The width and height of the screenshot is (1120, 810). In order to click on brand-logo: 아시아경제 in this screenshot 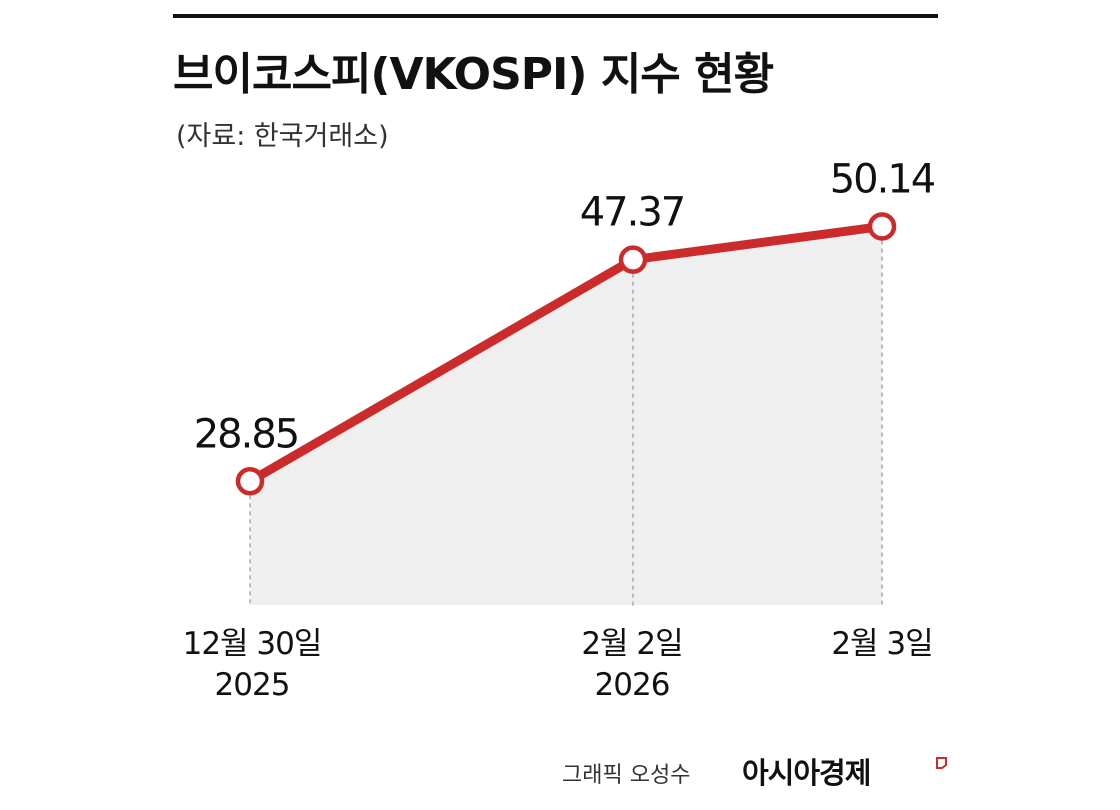, I will do `click(806, 773)`.